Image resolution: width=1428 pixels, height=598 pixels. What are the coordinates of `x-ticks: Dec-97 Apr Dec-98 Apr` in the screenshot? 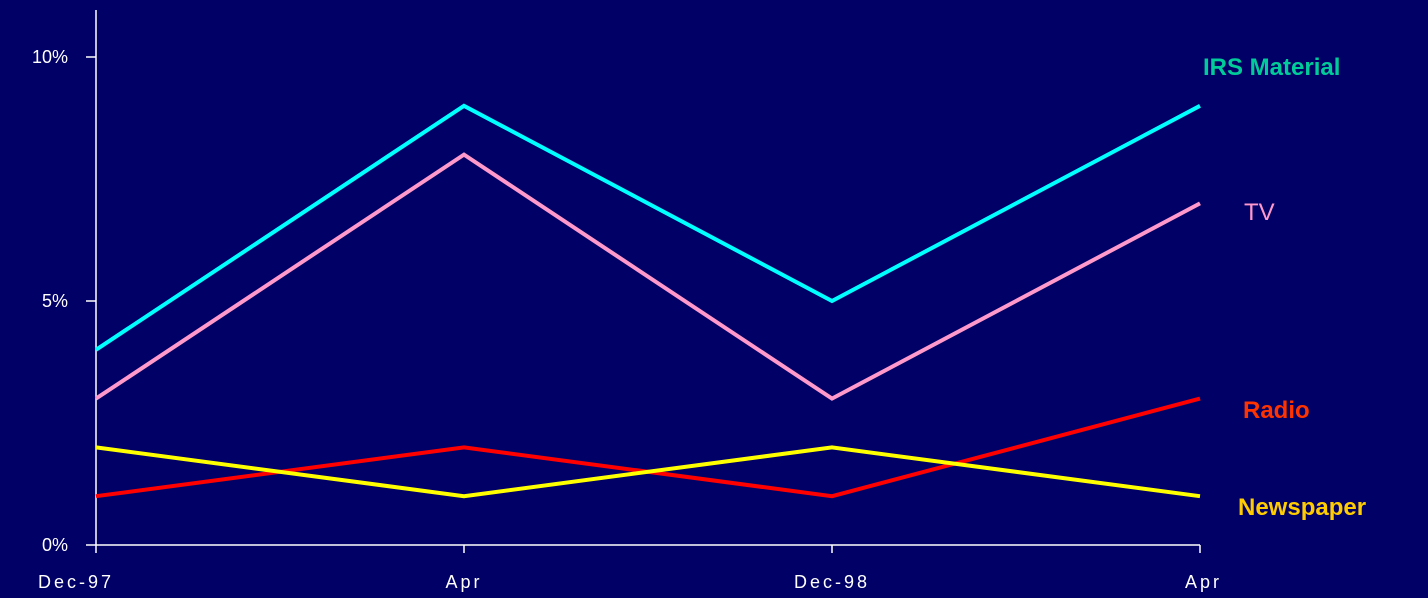 It's located at (630, 568).